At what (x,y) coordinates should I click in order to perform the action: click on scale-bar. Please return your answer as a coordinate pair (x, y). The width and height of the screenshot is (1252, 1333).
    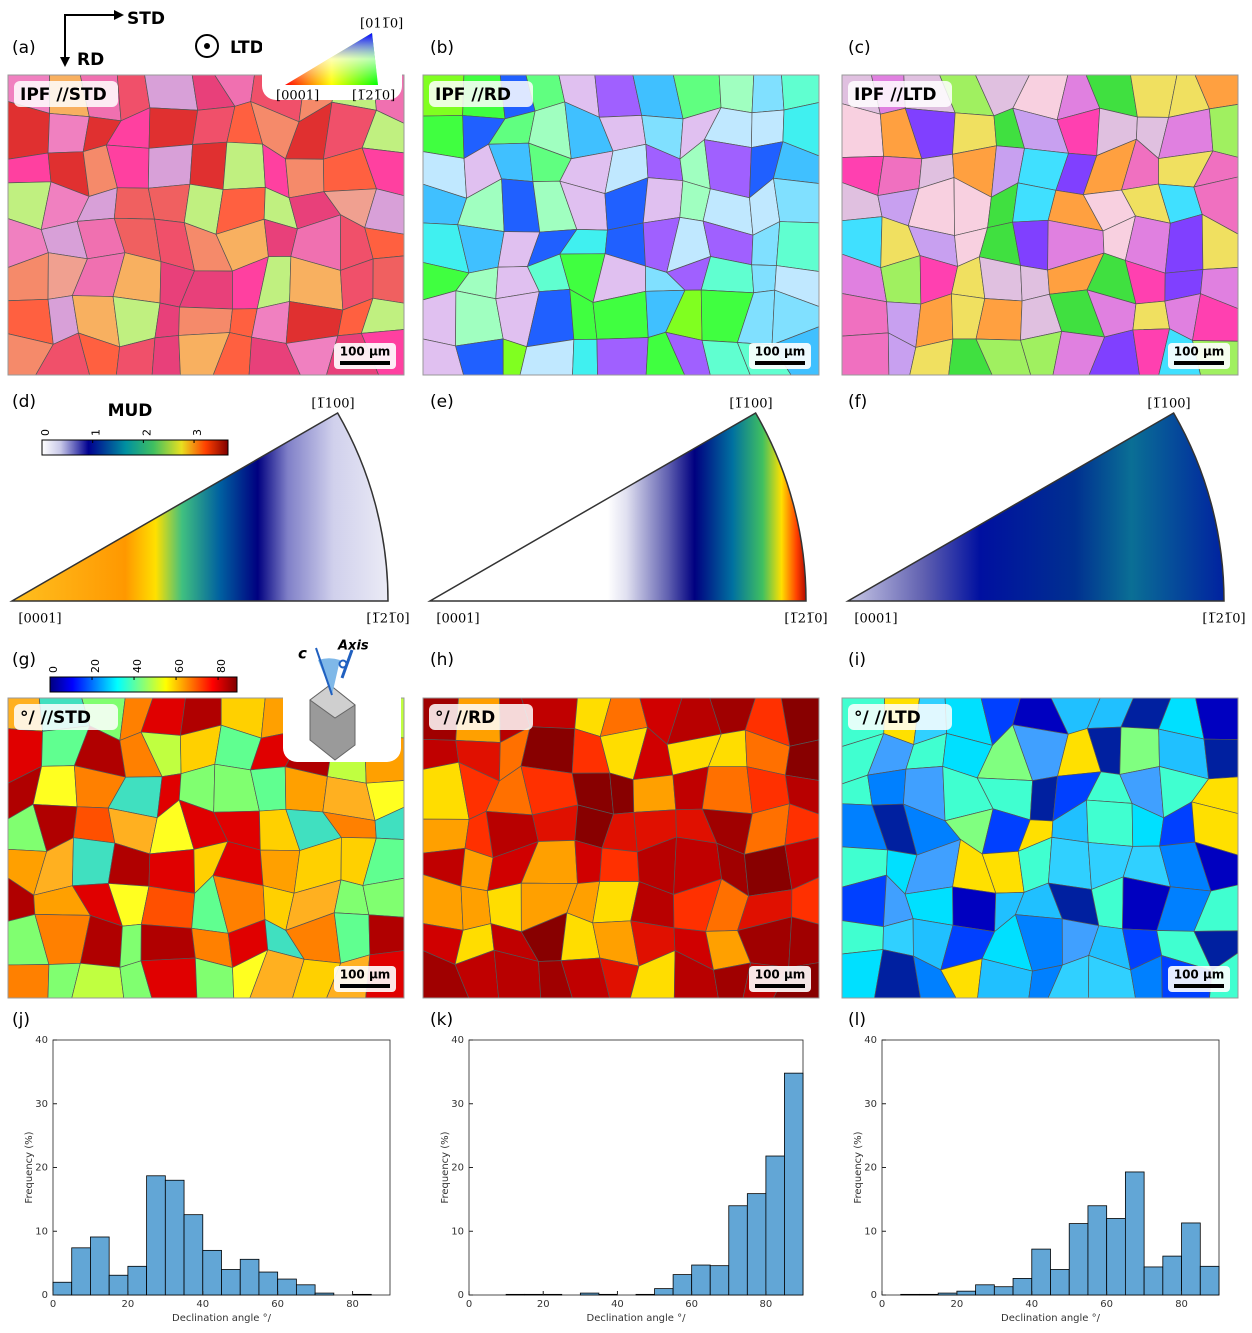
    Looking at the image, I should click on (1199, 986).